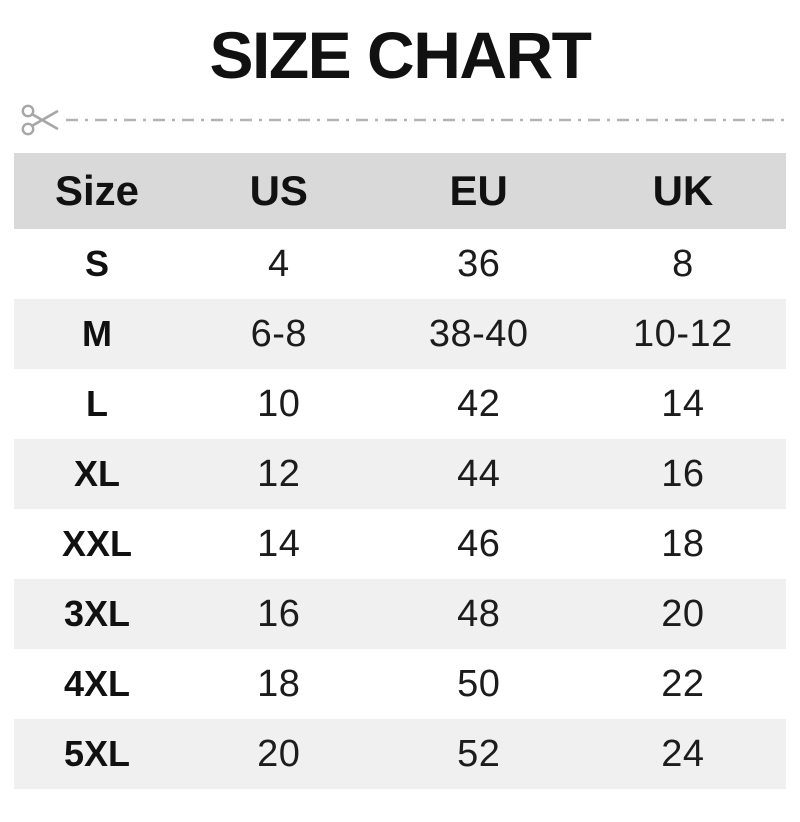 The height and width of the screenshot is (822, 800). I want to click on uk-value: 22, so click(683, 684).